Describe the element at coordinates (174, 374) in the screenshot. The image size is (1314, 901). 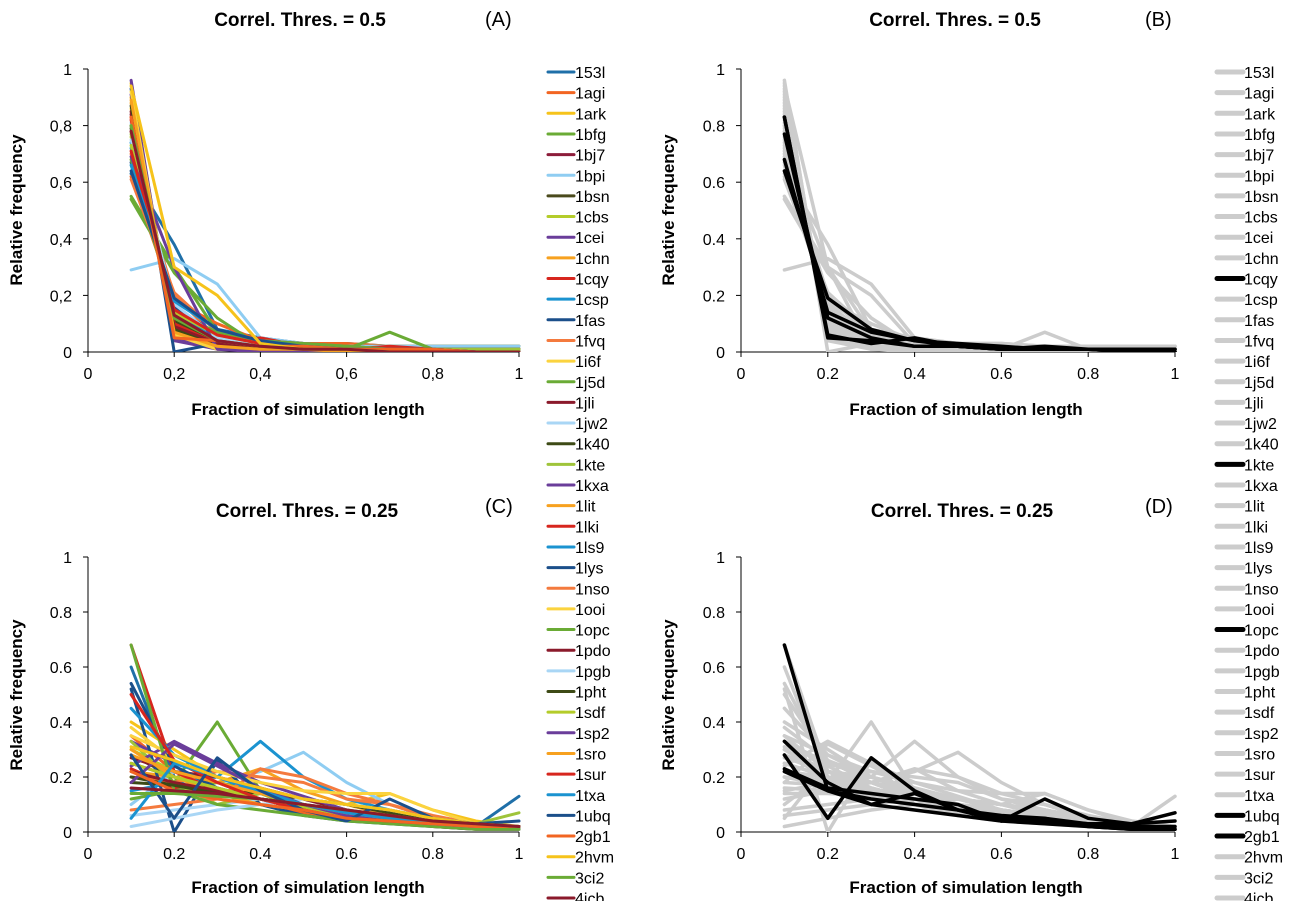
I see `x-tick-label: 0,2` at that location.